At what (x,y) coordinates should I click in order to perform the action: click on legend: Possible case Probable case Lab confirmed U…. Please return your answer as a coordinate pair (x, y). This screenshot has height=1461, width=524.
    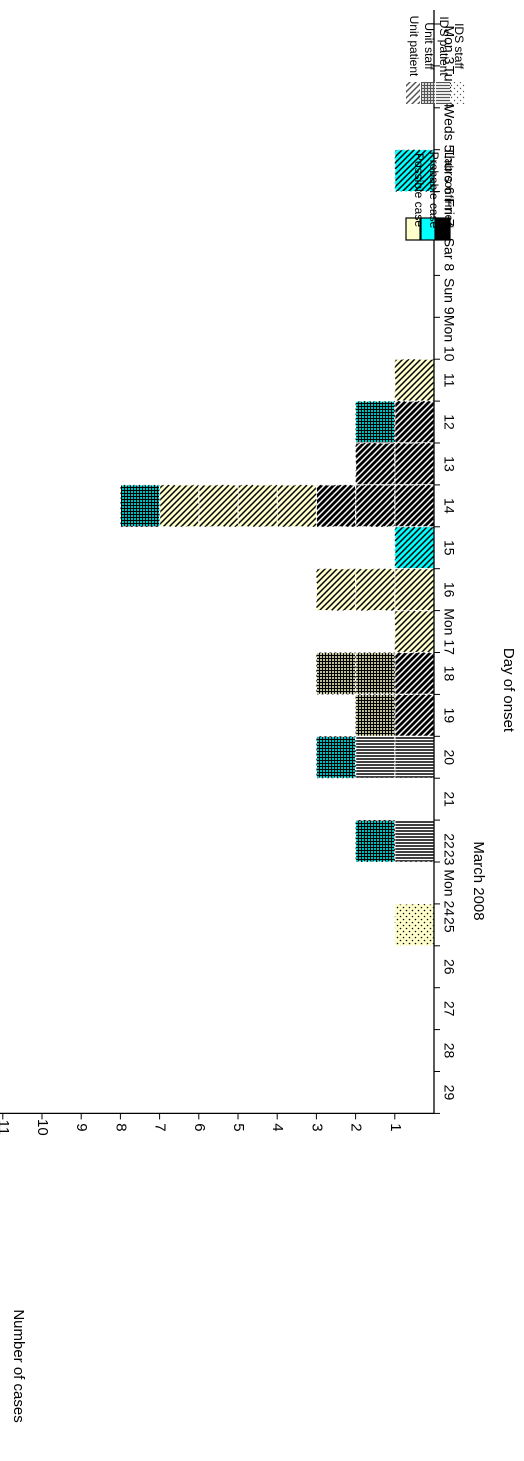
    Looking at the image, I should click on (435, 128).